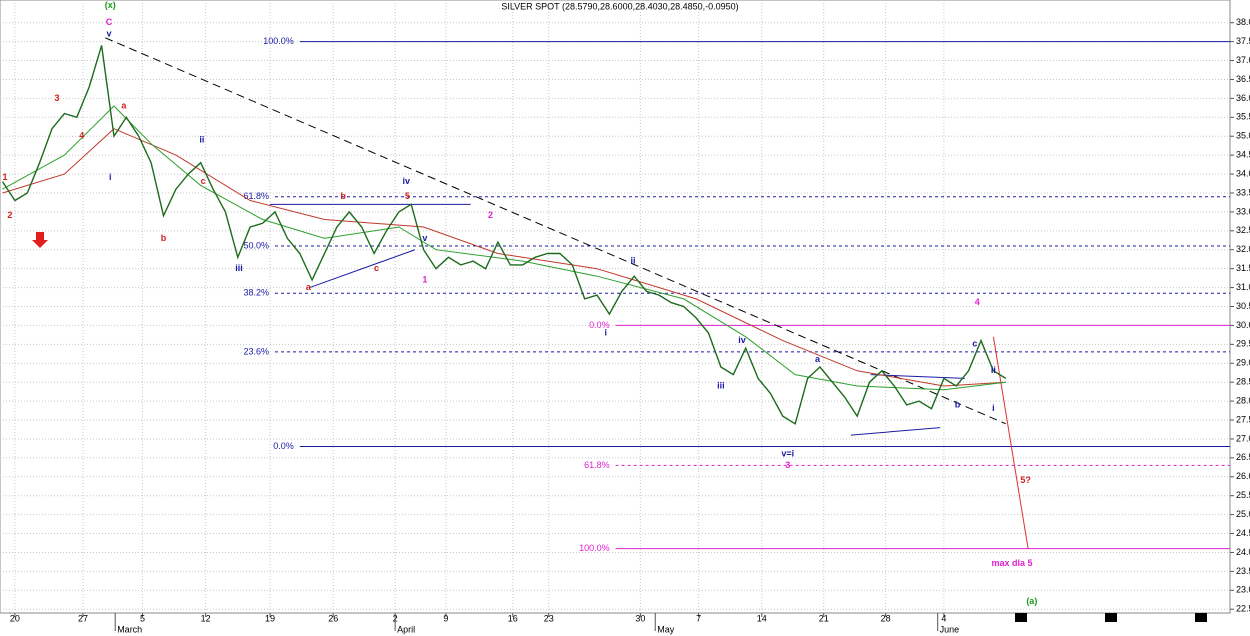 The image size is (1250, 636). Describe the element at coordinates (1243, 287) in the screenshot. I see `y-tick-label: 31.0` at that location.